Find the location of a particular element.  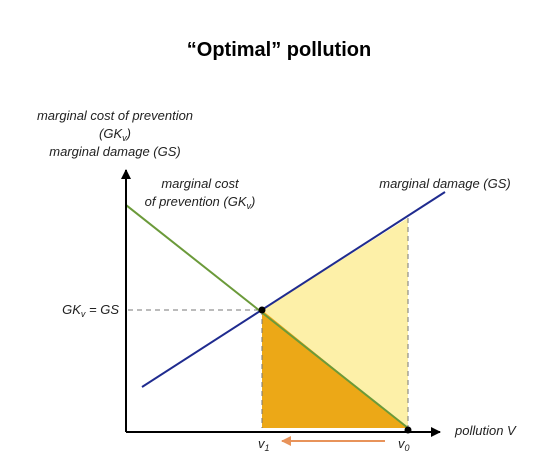

title: “Optimal” pollution is located at coordinates (279, 50).